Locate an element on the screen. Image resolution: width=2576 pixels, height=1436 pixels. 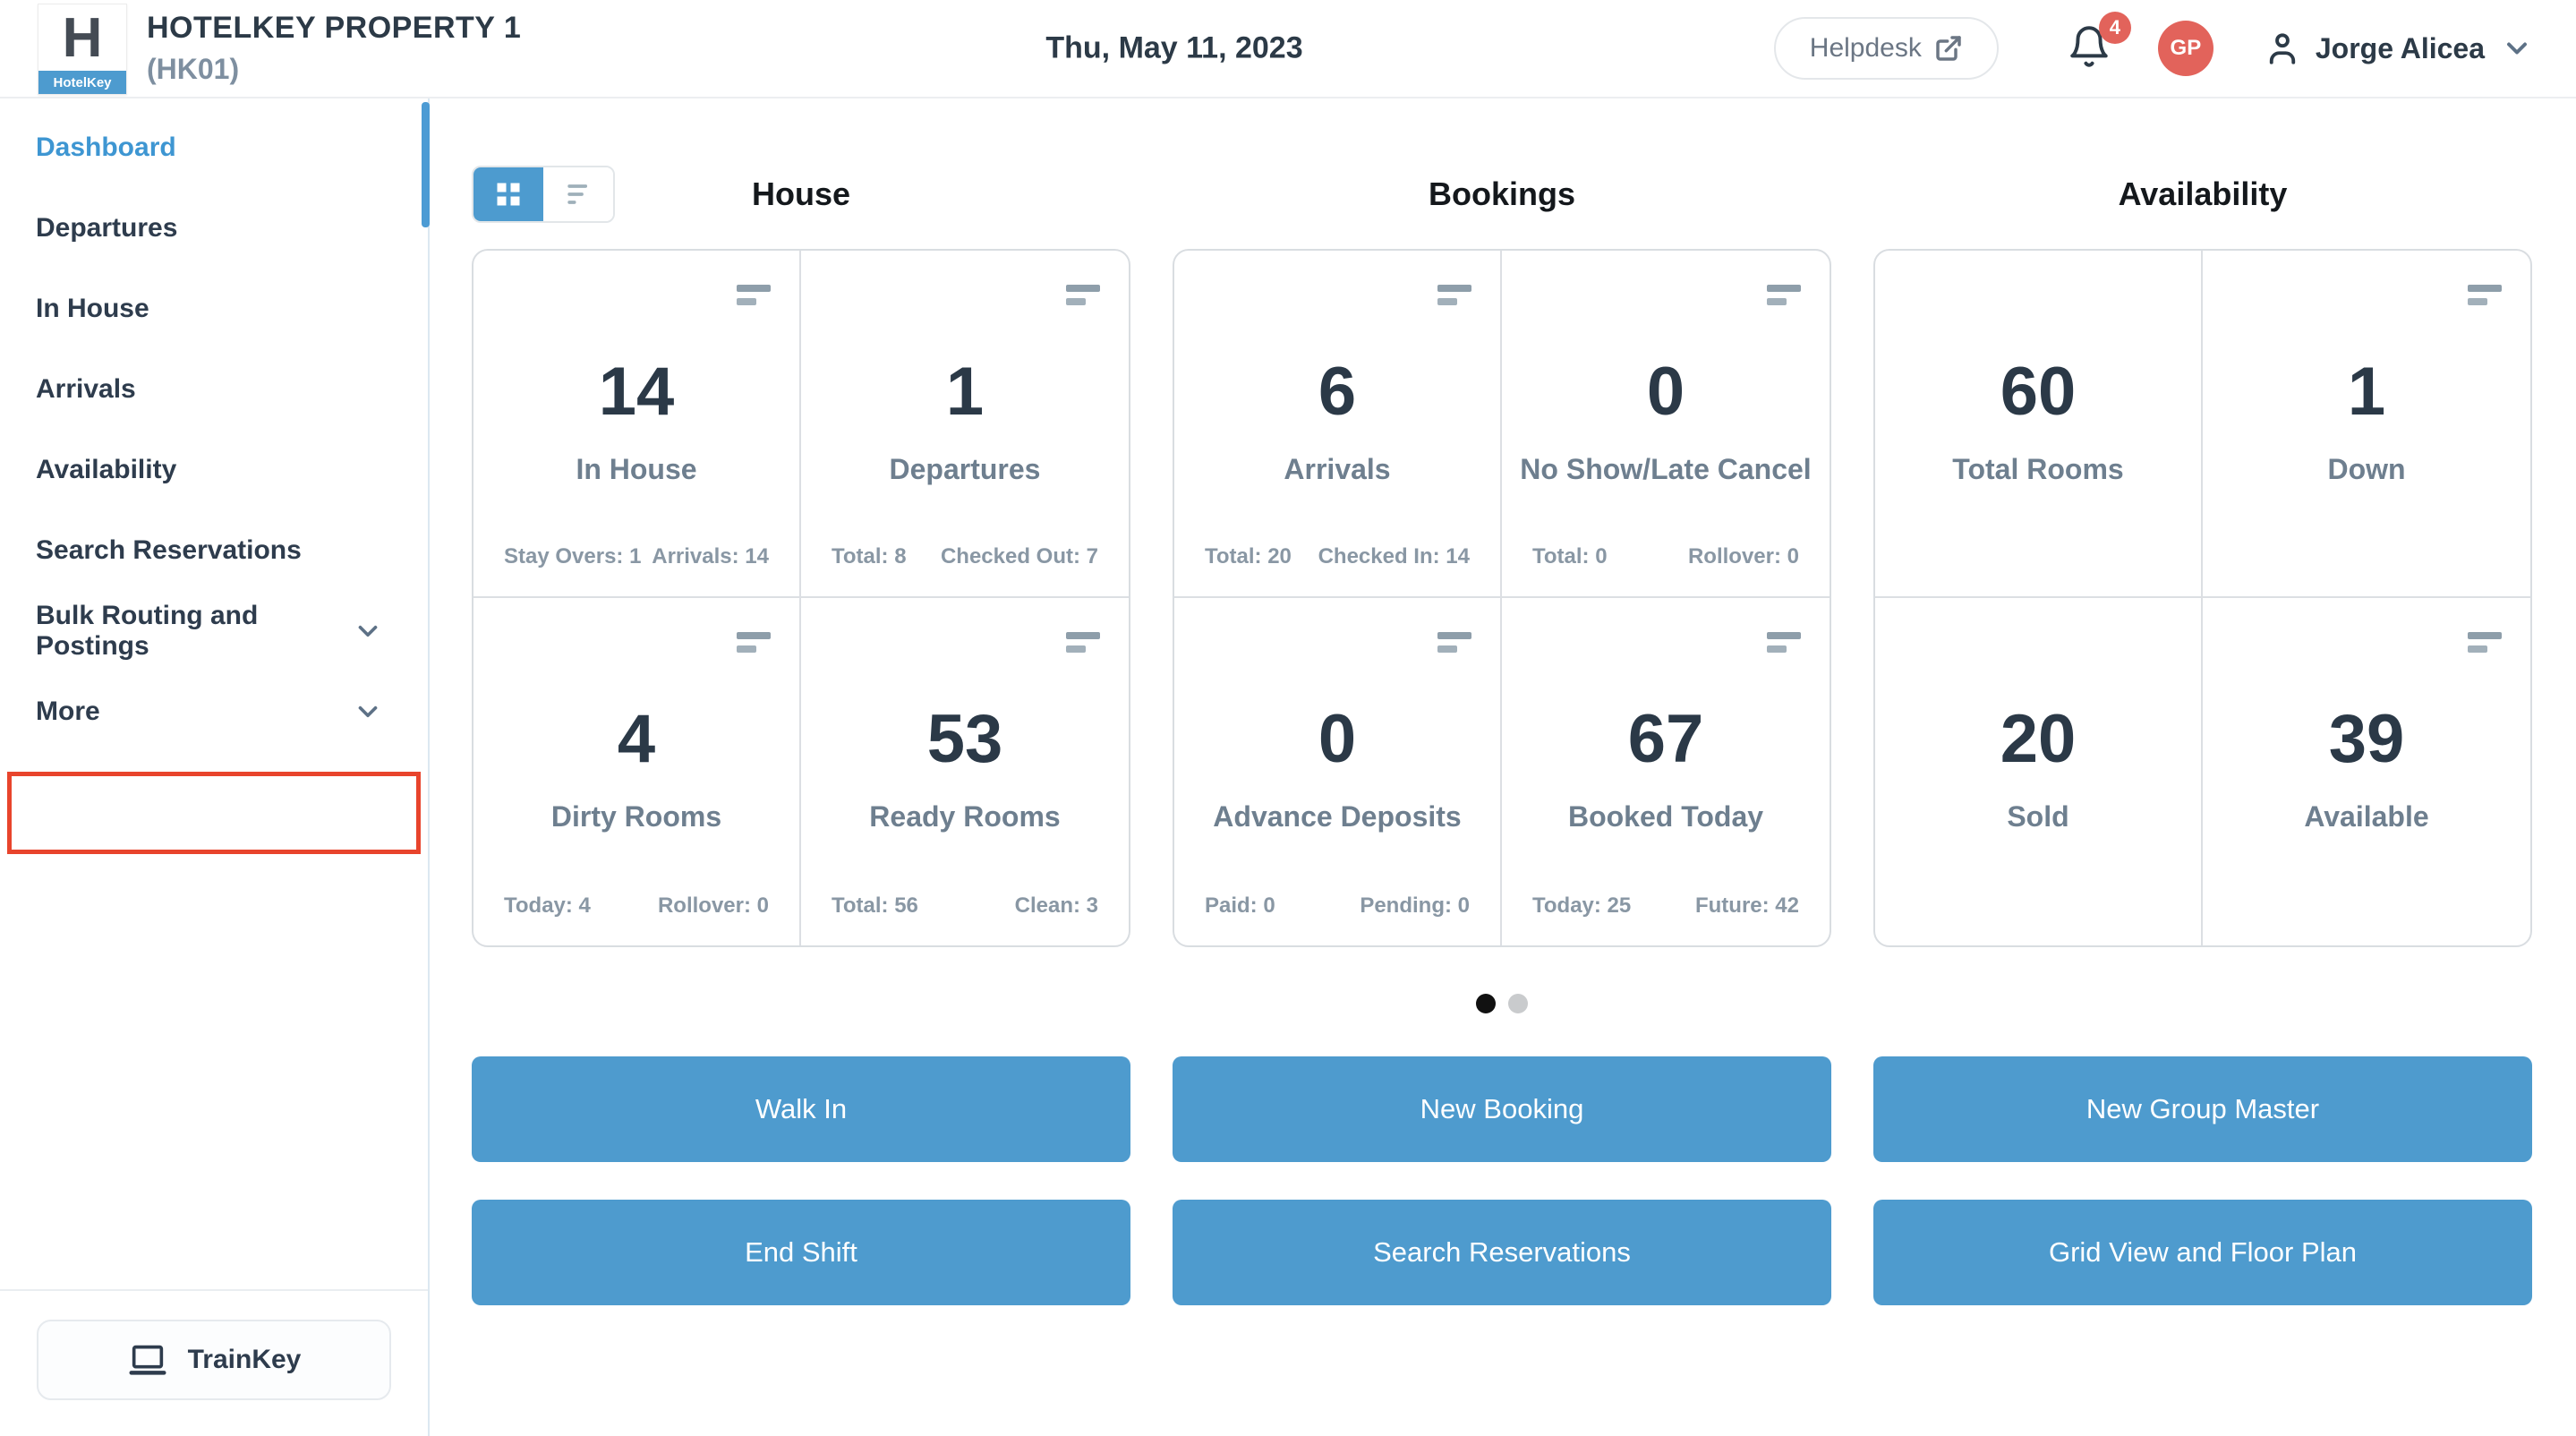
card-value: 1 is located at coordinates (965, 392).